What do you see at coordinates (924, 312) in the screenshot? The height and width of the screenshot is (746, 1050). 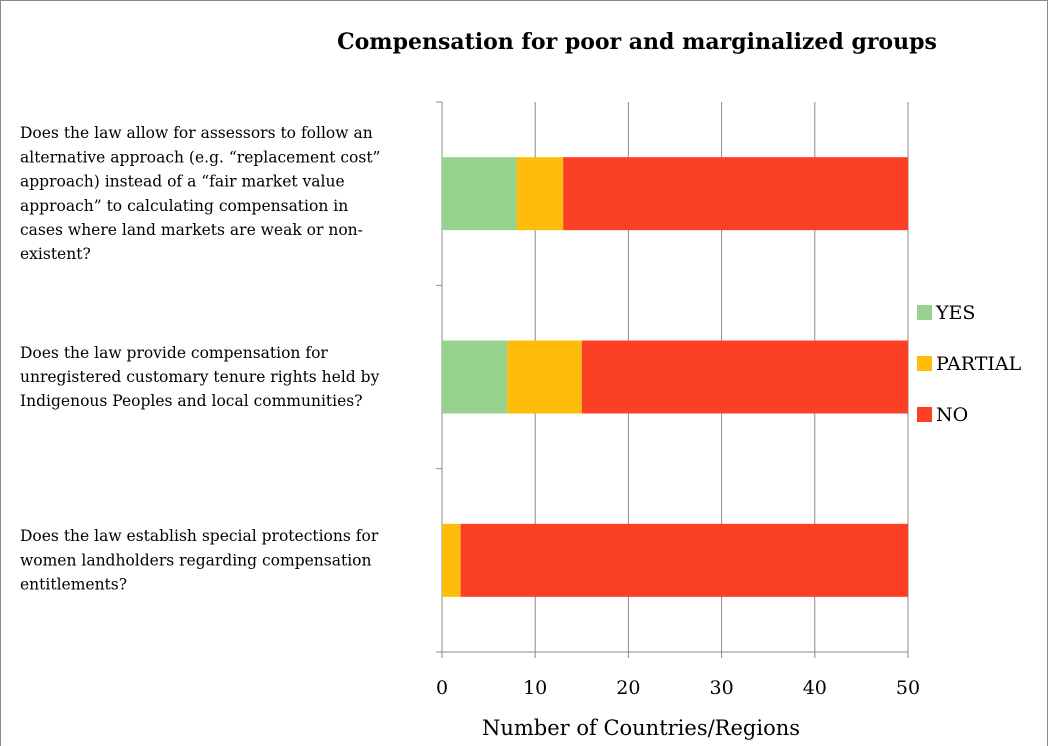 I see `legend-swatch-yes` at bounding box center [924, 312].